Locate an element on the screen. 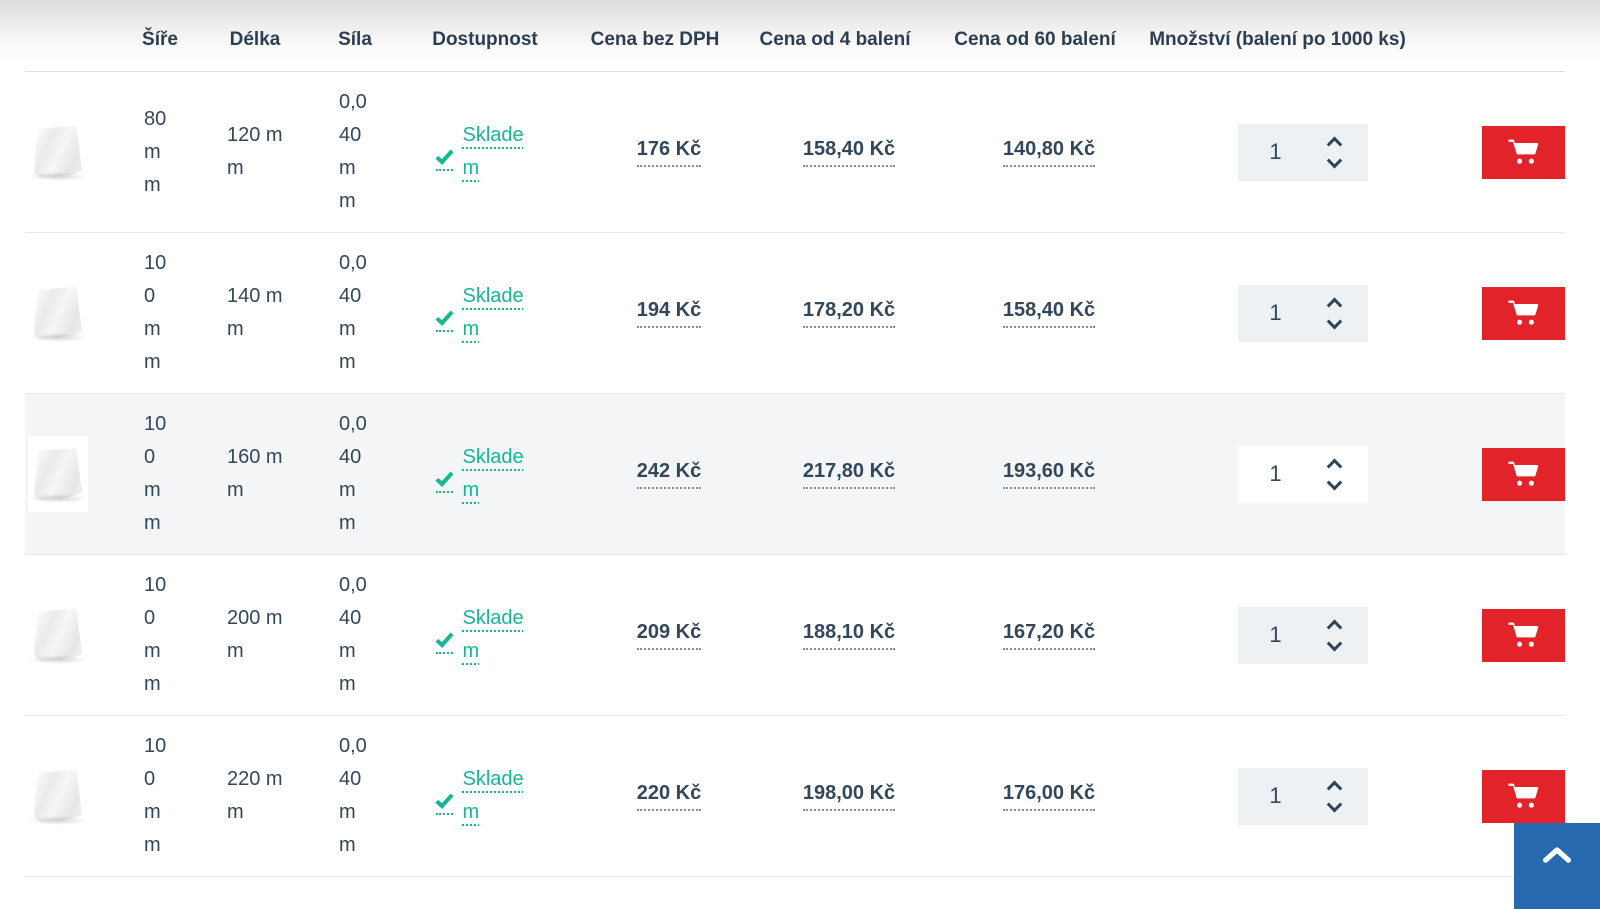 Image resolution: width=1600 pixels, height=909 pixels. length-value: 120 mm is located at coordinates (255, 151).